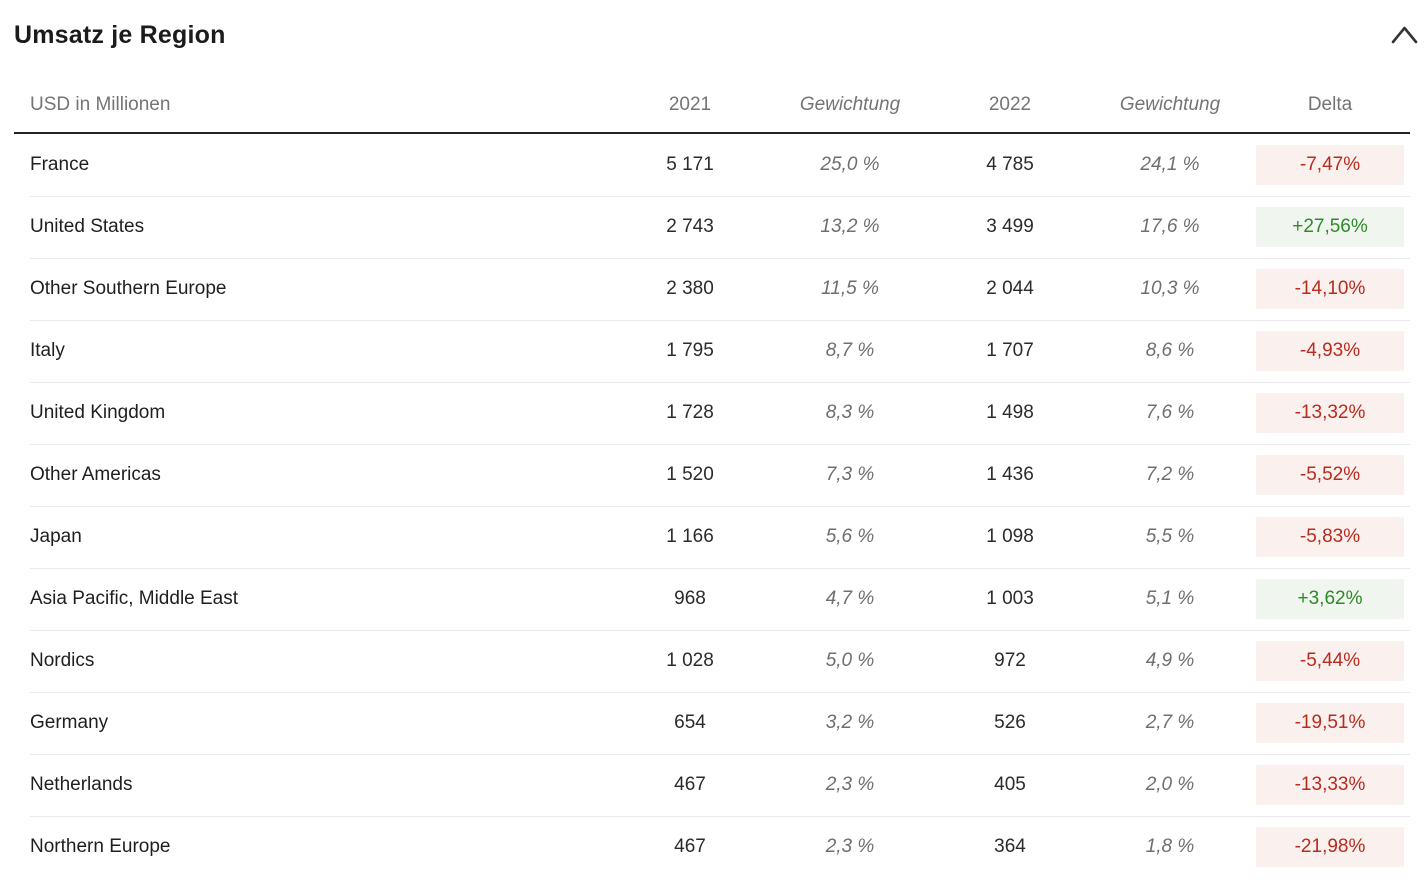 Image resolution: width=1428 pixels, height=880 pixels. What do you see at coordinates (850, 412) in the screenshot?
I see `weight-2021-cell: 8,3 %` at bounding box center [850, 412].